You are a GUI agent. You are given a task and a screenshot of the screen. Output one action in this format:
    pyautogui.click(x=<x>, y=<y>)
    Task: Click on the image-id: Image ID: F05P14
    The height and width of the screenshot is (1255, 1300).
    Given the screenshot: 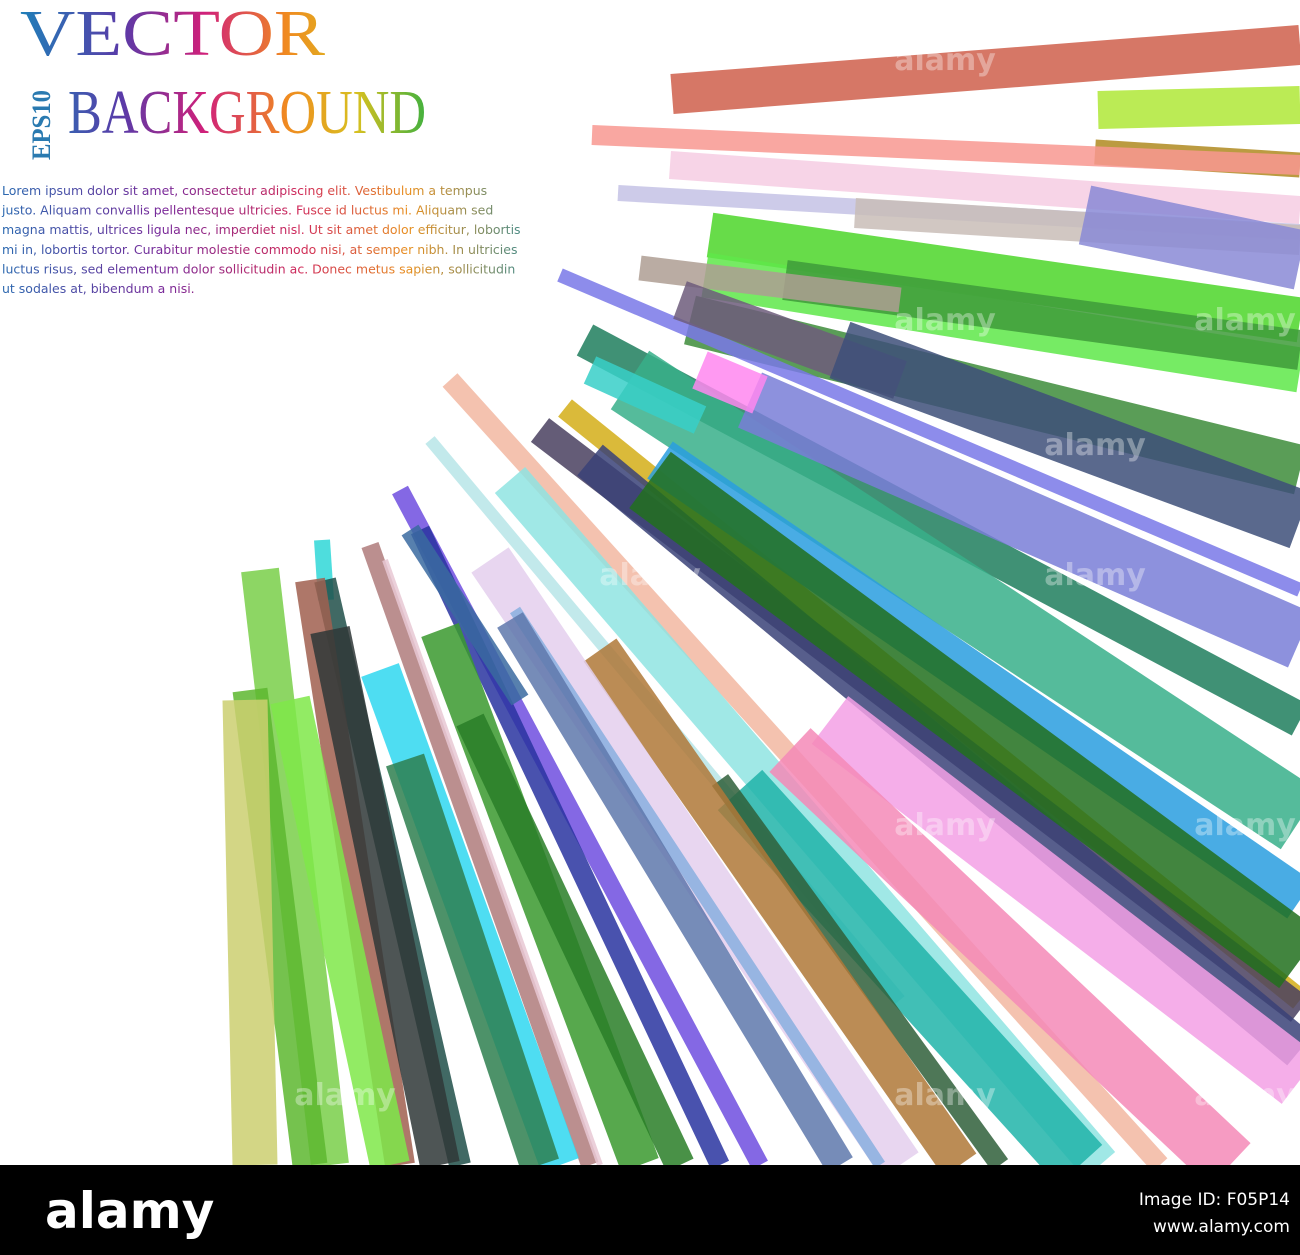 What is the action you would take?
    pyautogui.click(x=1214, y=1200)
    